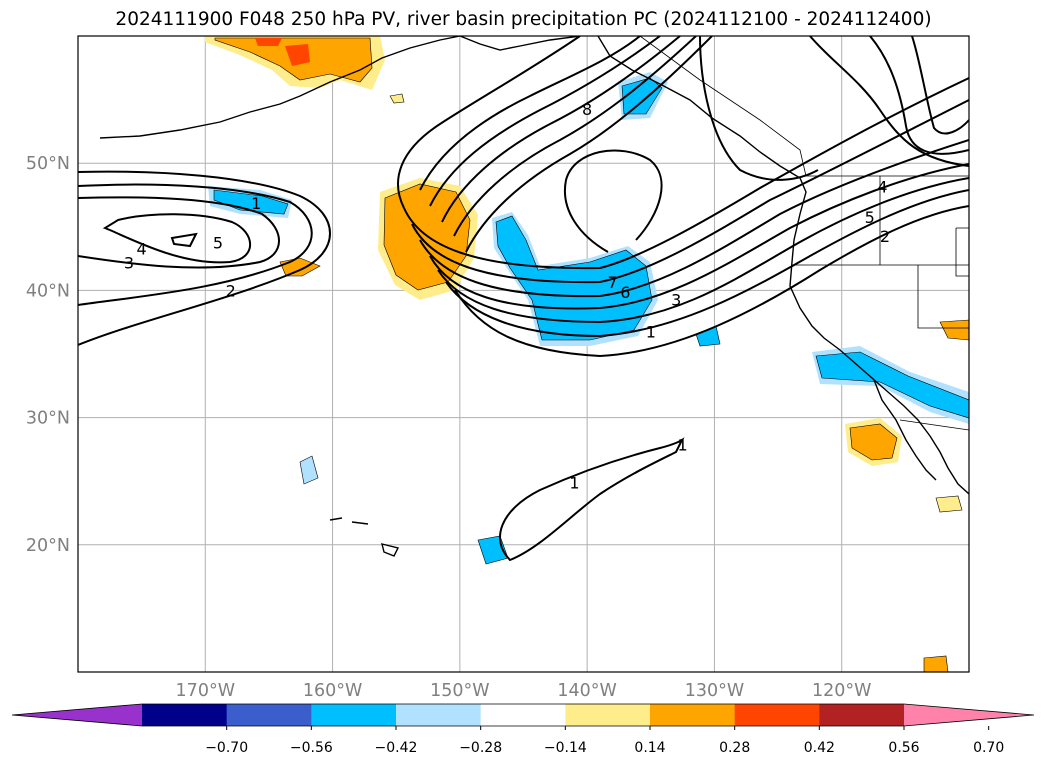  Describe the element at coordinates (77, 715) in the screenshot. I see `colorbar-extend-low` at that location.